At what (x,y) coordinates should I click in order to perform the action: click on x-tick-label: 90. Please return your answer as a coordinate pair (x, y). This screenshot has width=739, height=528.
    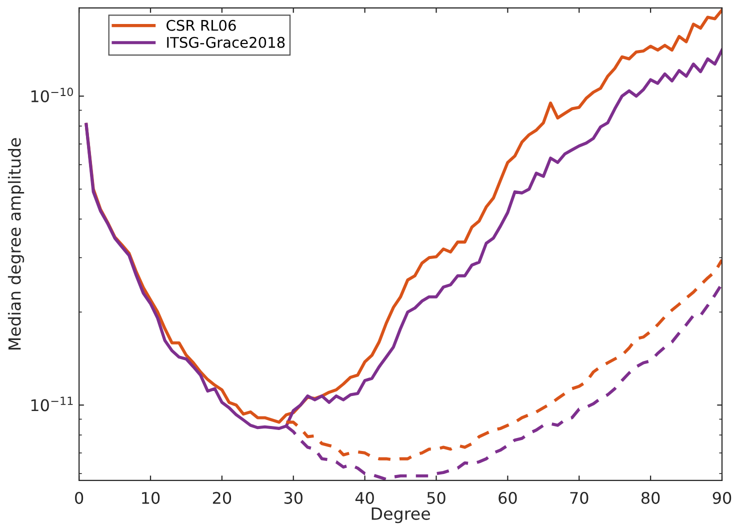
    Looking at the image, I should click on (722, 498).